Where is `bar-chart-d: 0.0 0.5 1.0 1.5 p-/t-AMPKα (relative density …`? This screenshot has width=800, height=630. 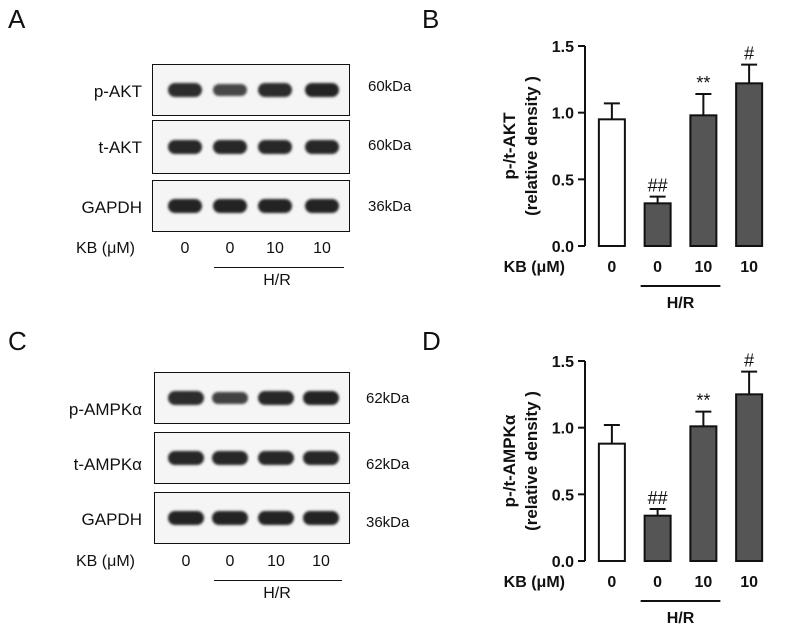 bar-chart-d: 0.0 0.5 1.0 1.5 p-/t-AMPKα (relative density … is located at coordinates (632, 489).